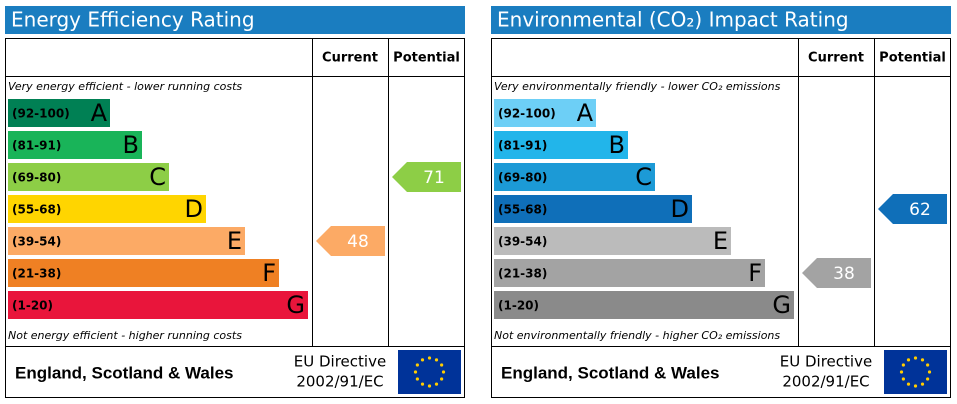  What do you see at coordinates (358, 242) in the screenshot?
I see `rating-value: 48` at bounding box center [358, 242].